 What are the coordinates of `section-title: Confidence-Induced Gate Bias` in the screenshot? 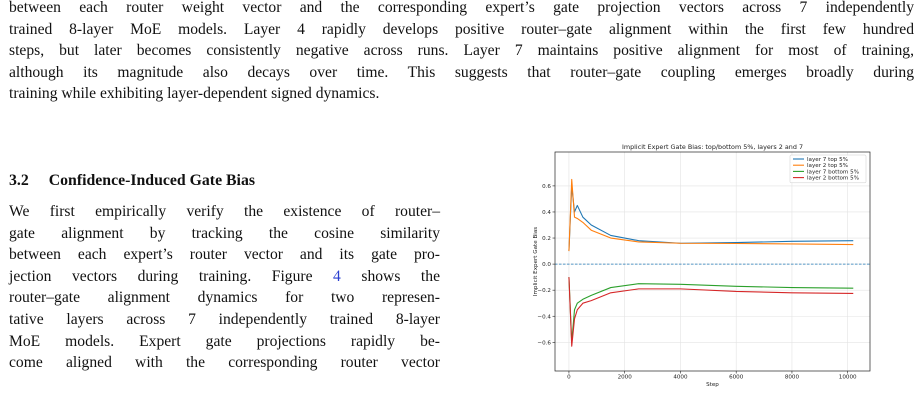 It's located at (151, 180).